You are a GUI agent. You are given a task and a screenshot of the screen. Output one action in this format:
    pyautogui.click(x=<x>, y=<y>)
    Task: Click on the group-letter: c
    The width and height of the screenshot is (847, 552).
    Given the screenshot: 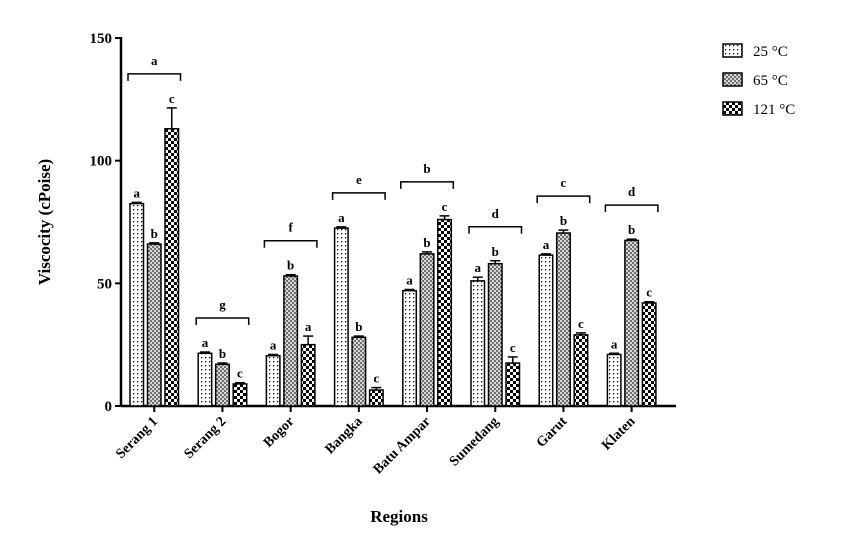 What is the action you would take?
    pyautogui.click(x=564, y=182)
    